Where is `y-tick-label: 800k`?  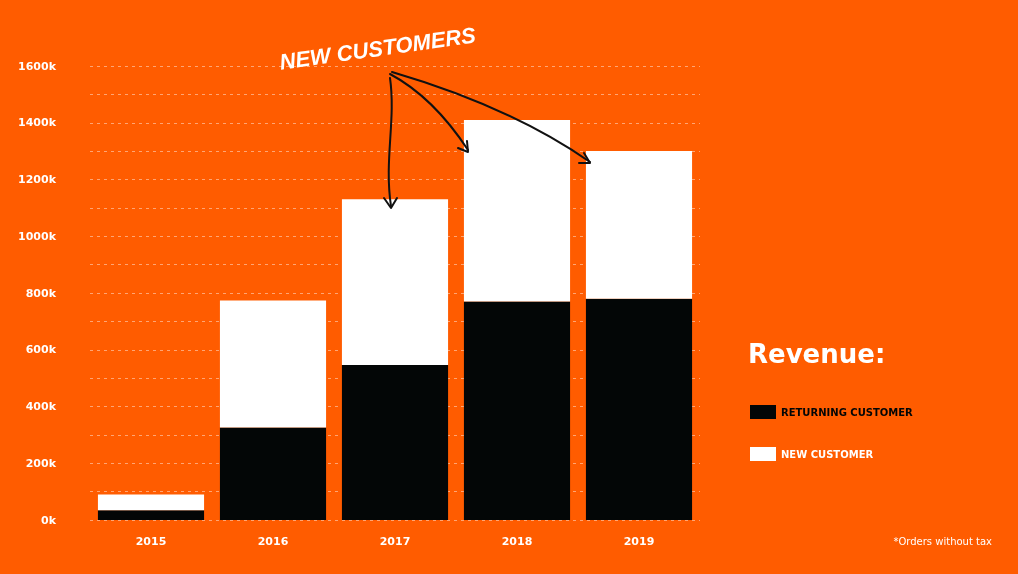 y-tick-label: 800k is located at coordinates (41, 293).